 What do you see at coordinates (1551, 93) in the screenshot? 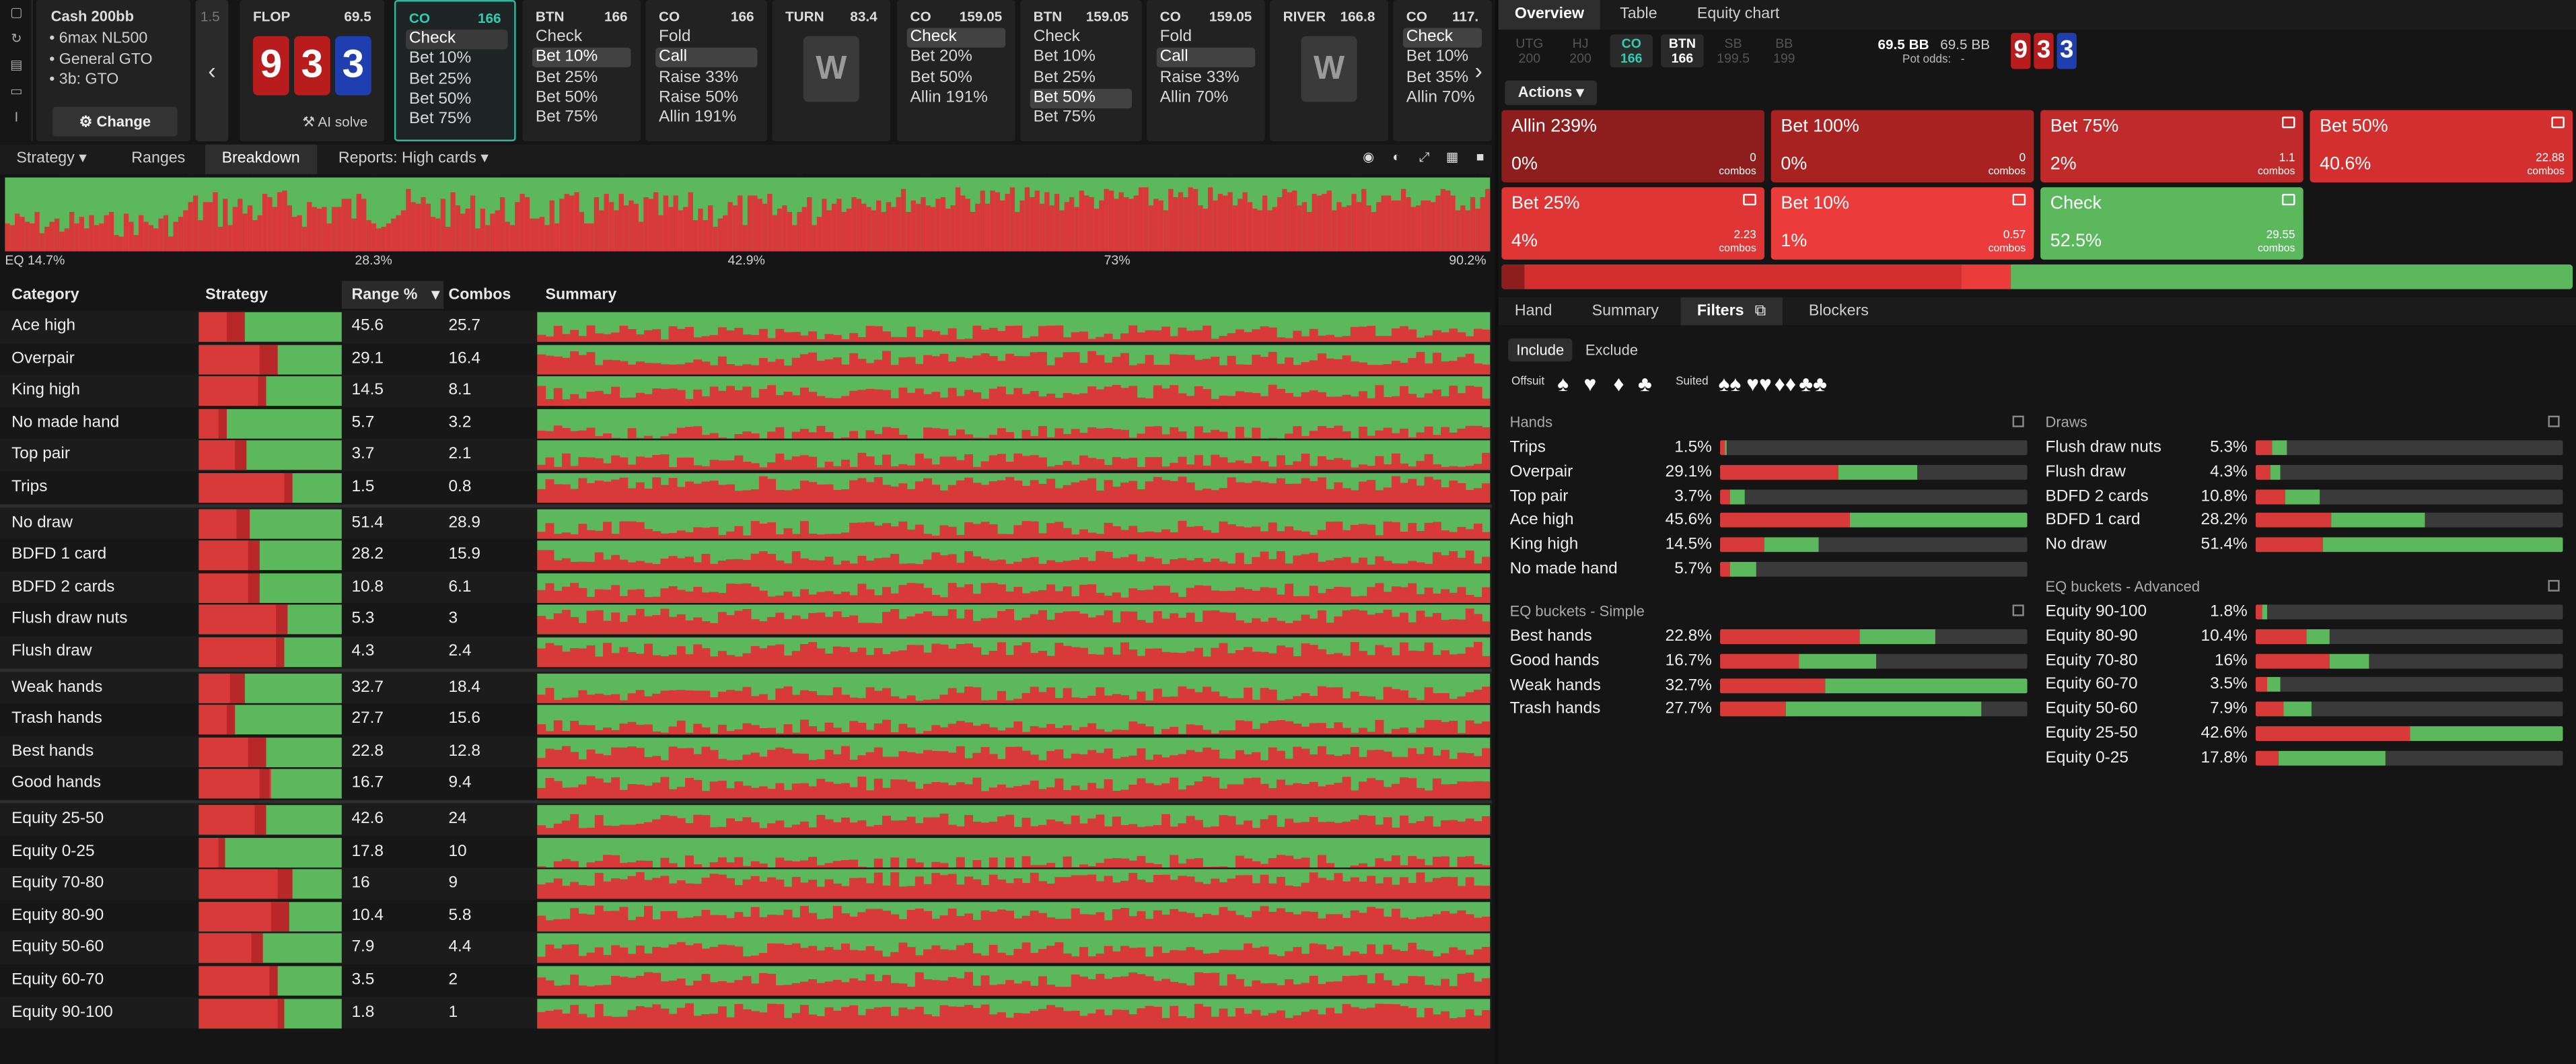
I see `actions-dropdown: Actions ▾` at bounding box center [1551, 93].